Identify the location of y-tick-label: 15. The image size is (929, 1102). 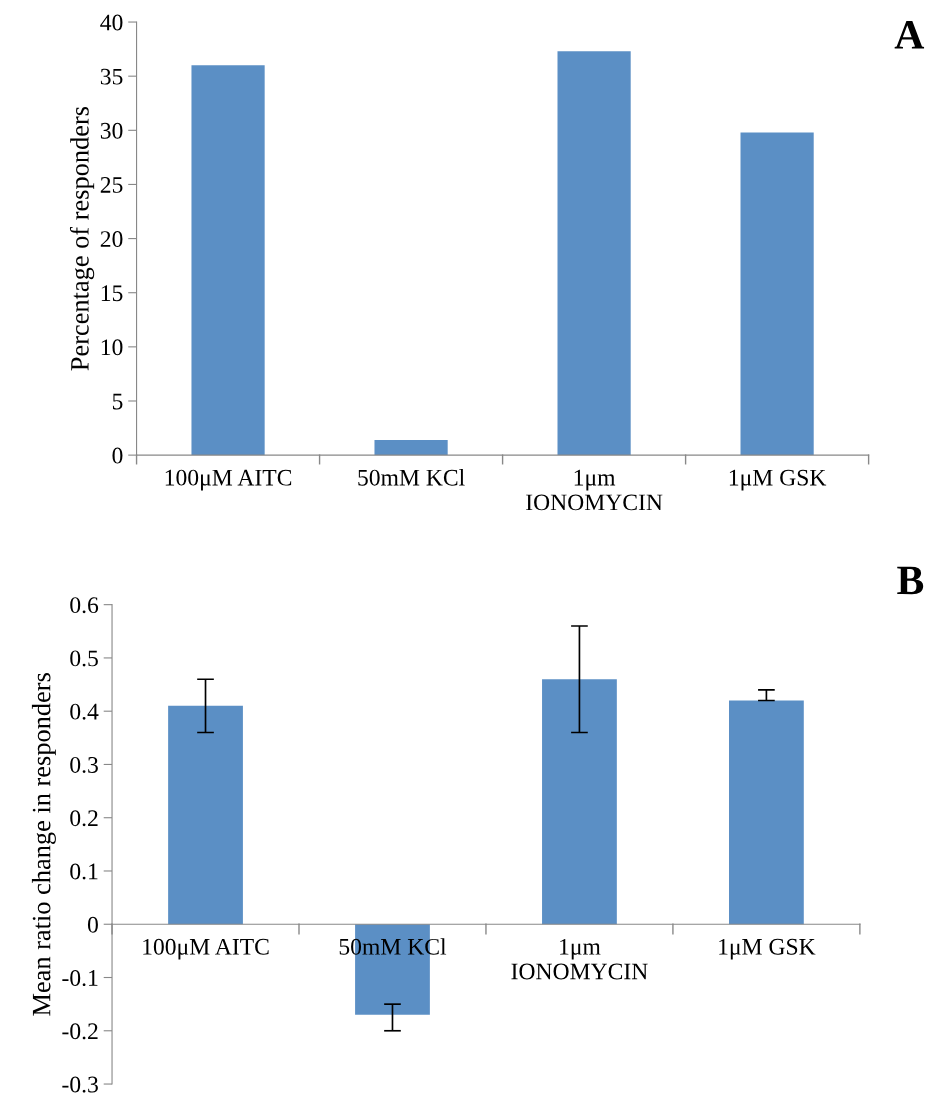
(112, 293).